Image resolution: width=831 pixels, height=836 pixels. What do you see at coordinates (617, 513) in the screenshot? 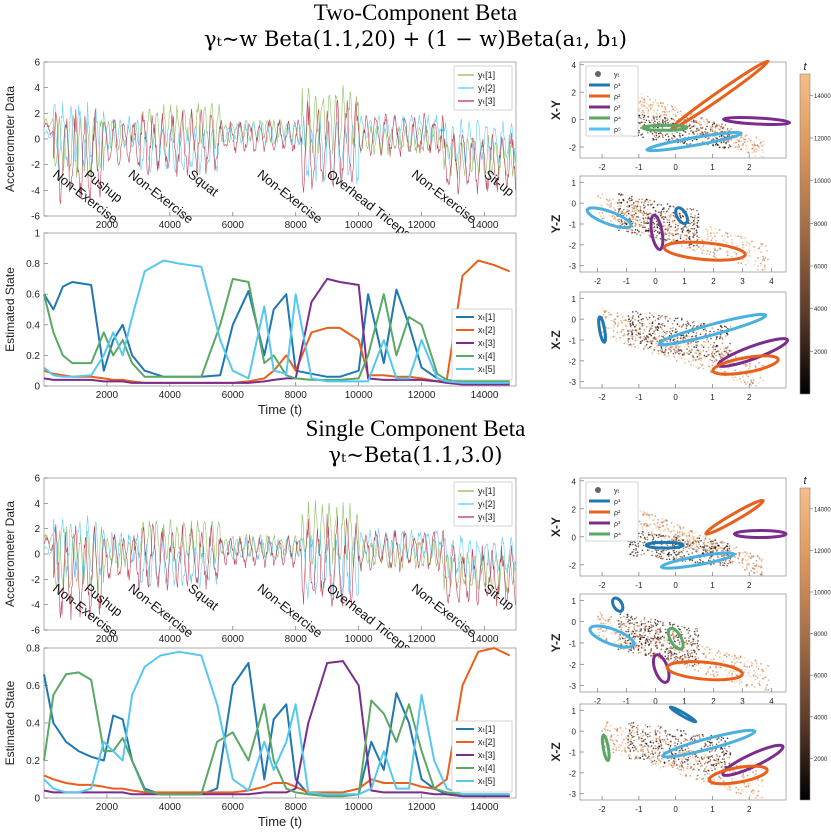
I see `bottom_scatter_xy-legend-label: ρ²` at bounding box center [617, 513].